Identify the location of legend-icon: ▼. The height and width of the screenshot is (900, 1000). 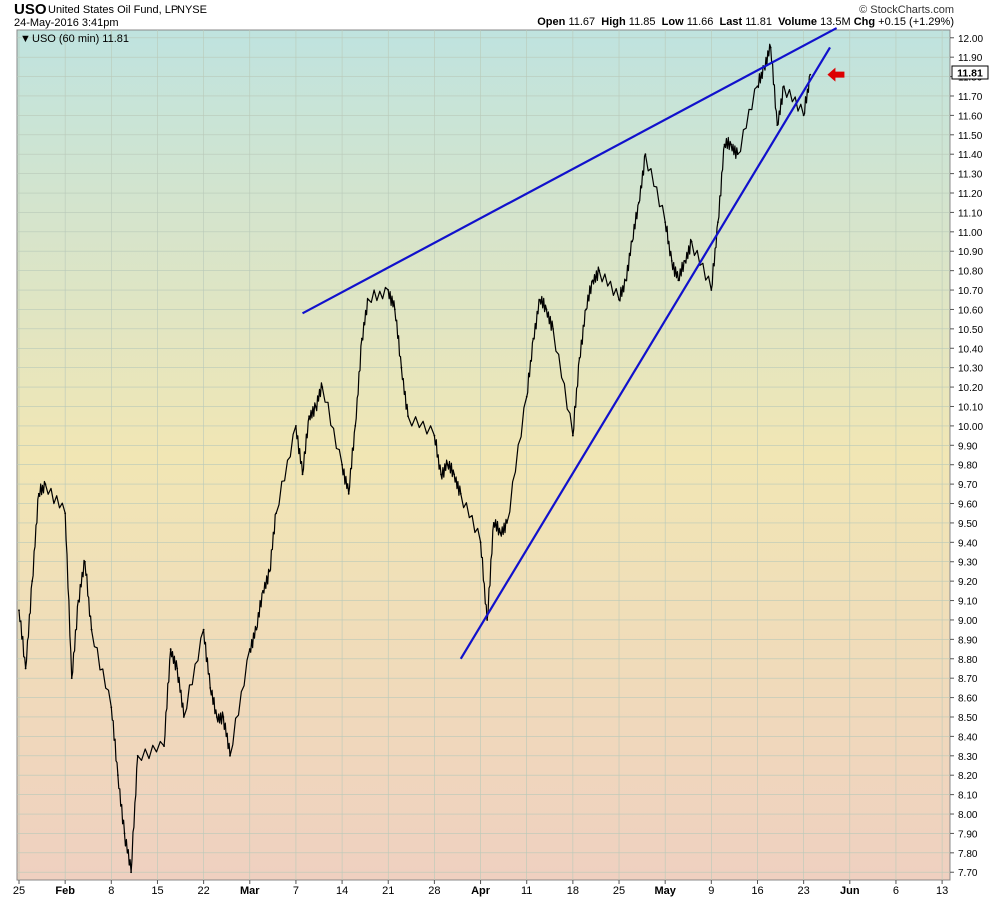
(25, 39).